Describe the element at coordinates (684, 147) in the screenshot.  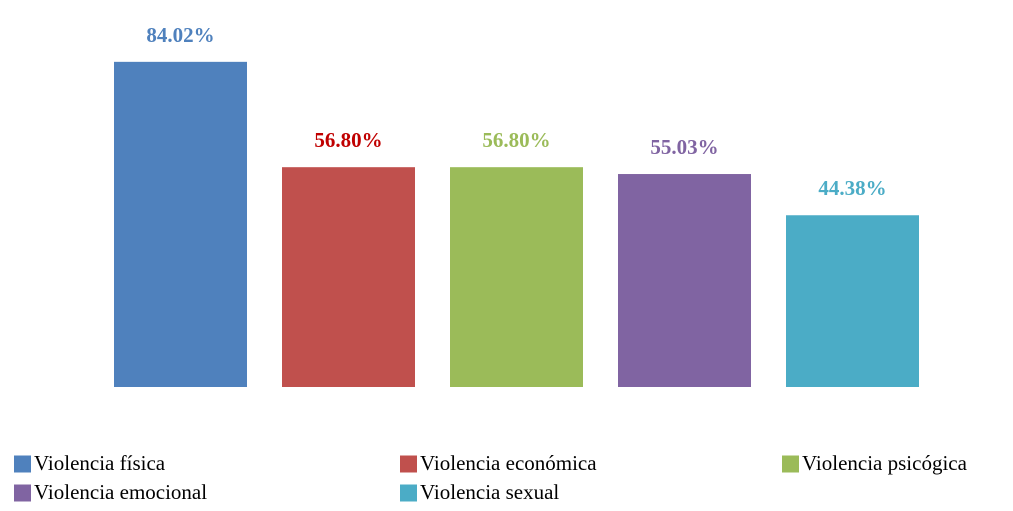
I see `data-label-4: 55.03%` at that location.